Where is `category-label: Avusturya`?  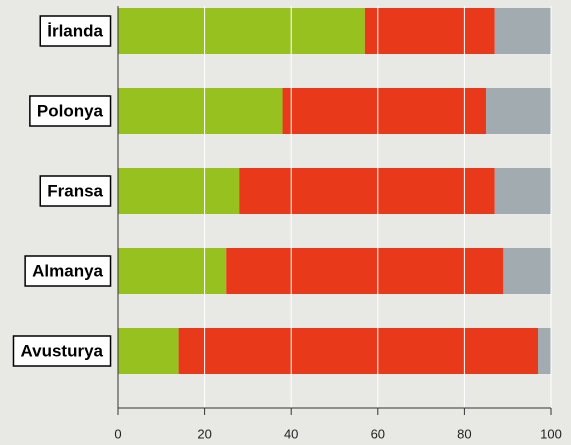
category-label: Avusturya is located at coordinates (61, 350).